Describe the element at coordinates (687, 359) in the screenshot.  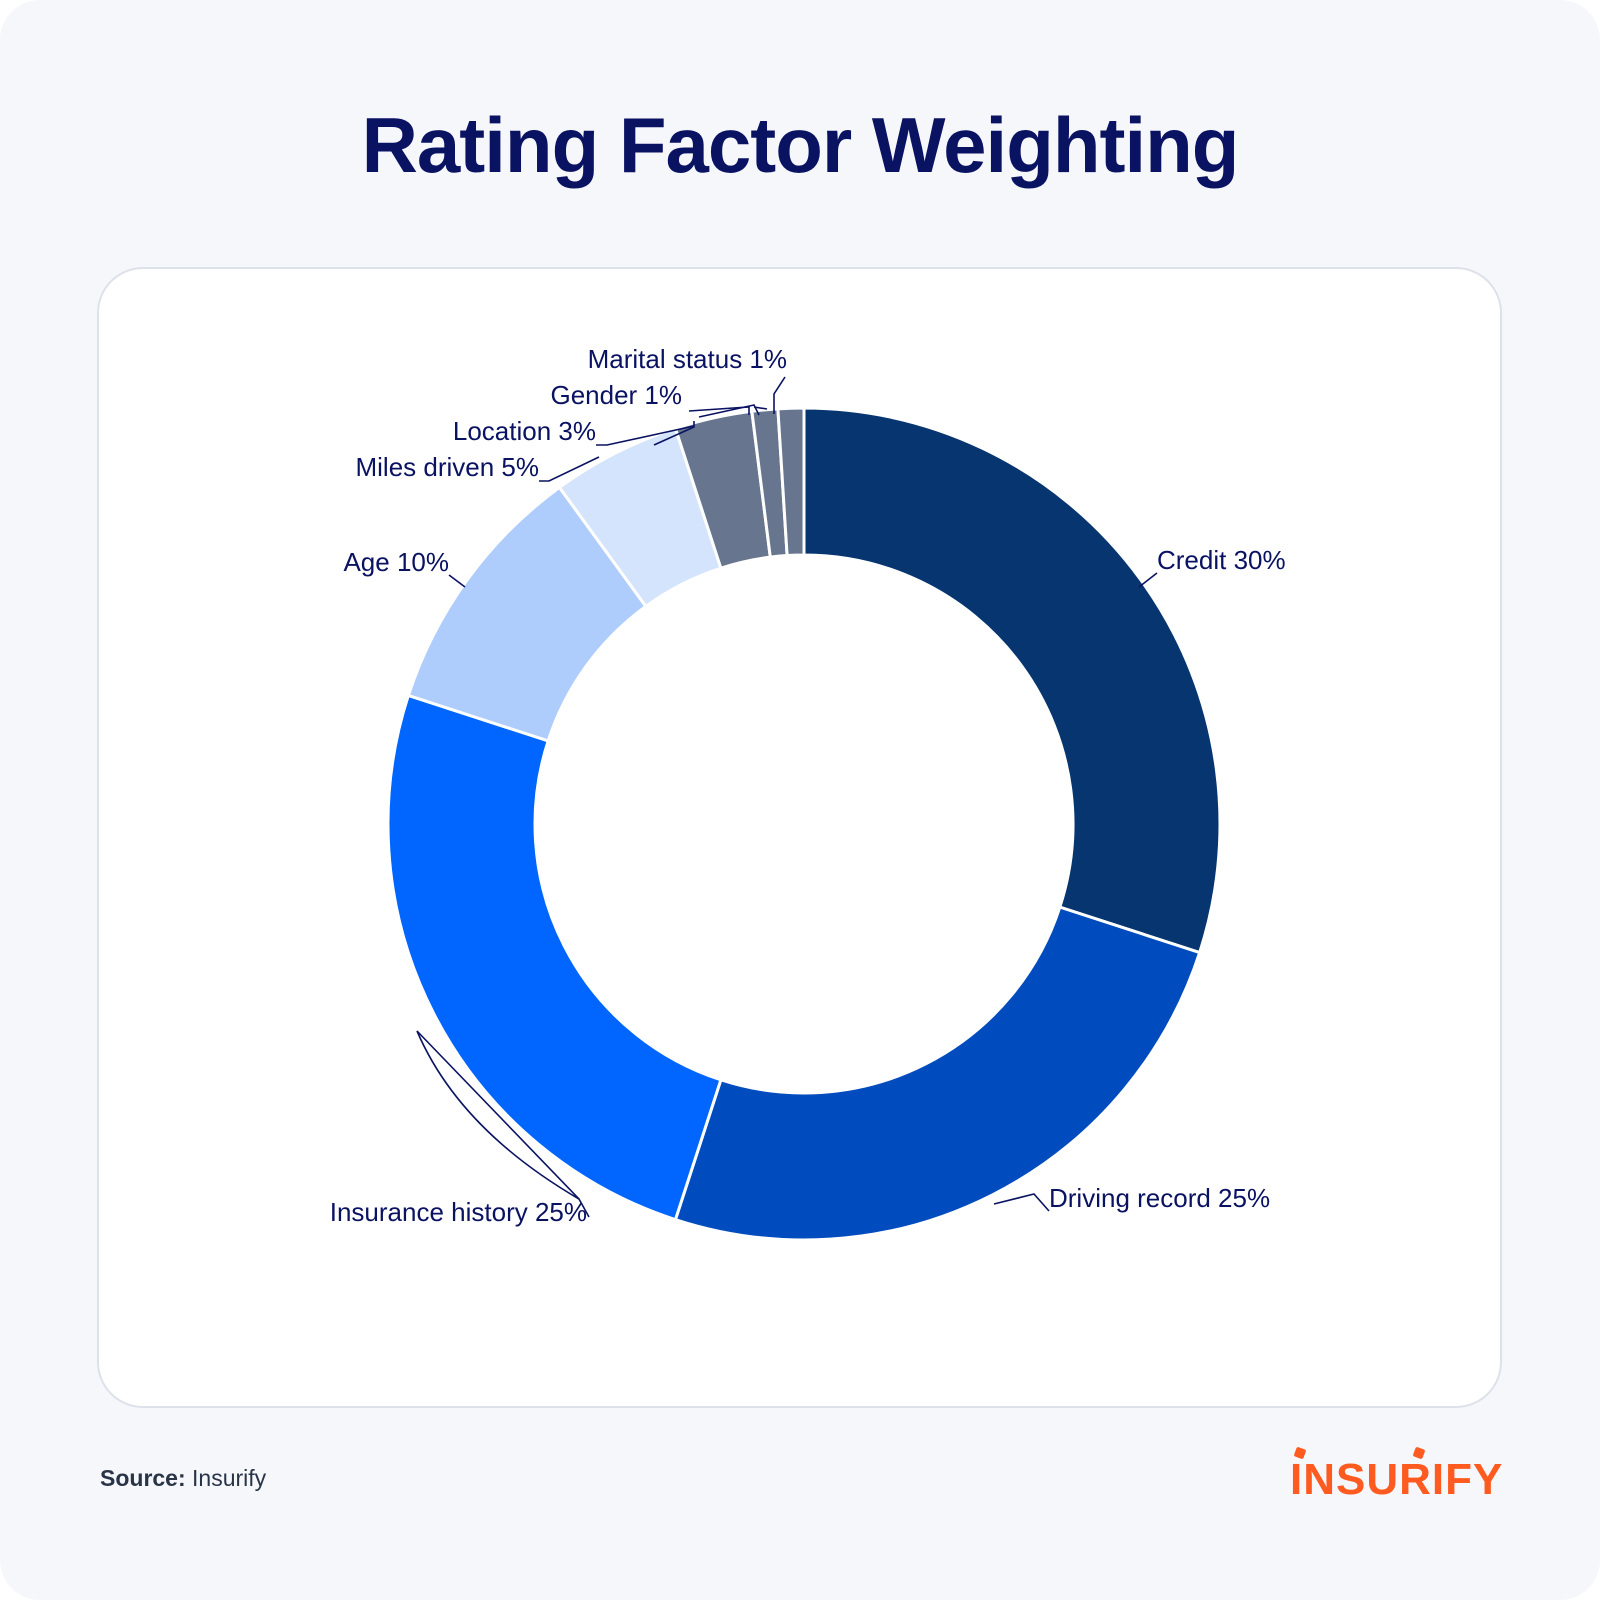
I see `slice-label: Marital status 1%` at that location.